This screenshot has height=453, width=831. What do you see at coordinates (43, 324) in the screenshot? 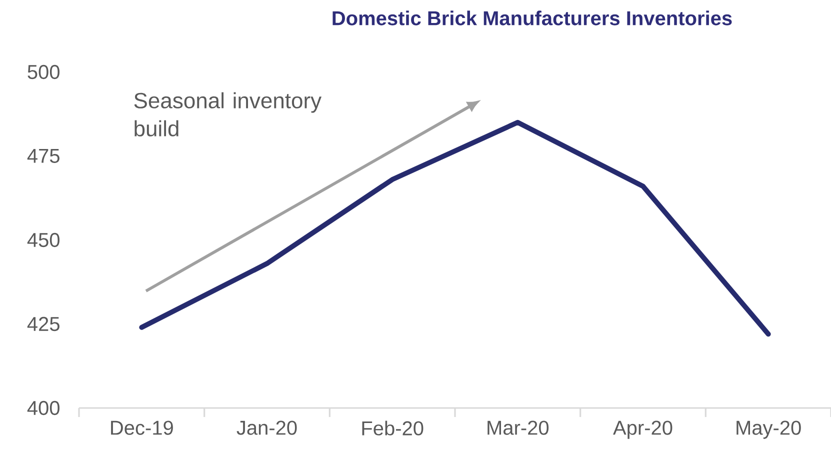
I see `y-tick-label: 425` at bounding box center [43, 324].